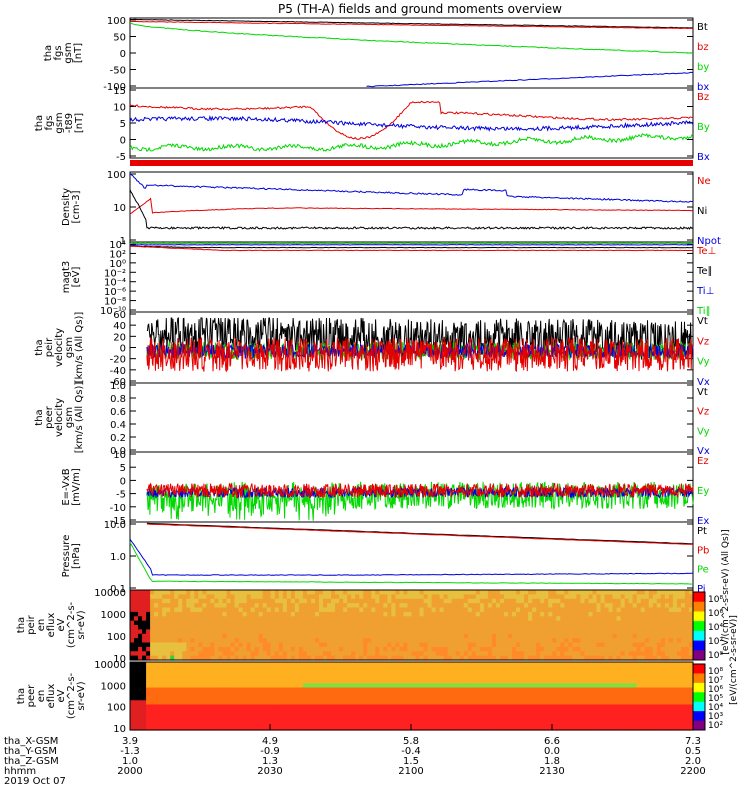 This screenshot has height=800, width=750. What do you see at coordinates (115, 283) in the screenshot?
I see `ytick-label: 10⁻⁴` at bounding box center [115, 283].